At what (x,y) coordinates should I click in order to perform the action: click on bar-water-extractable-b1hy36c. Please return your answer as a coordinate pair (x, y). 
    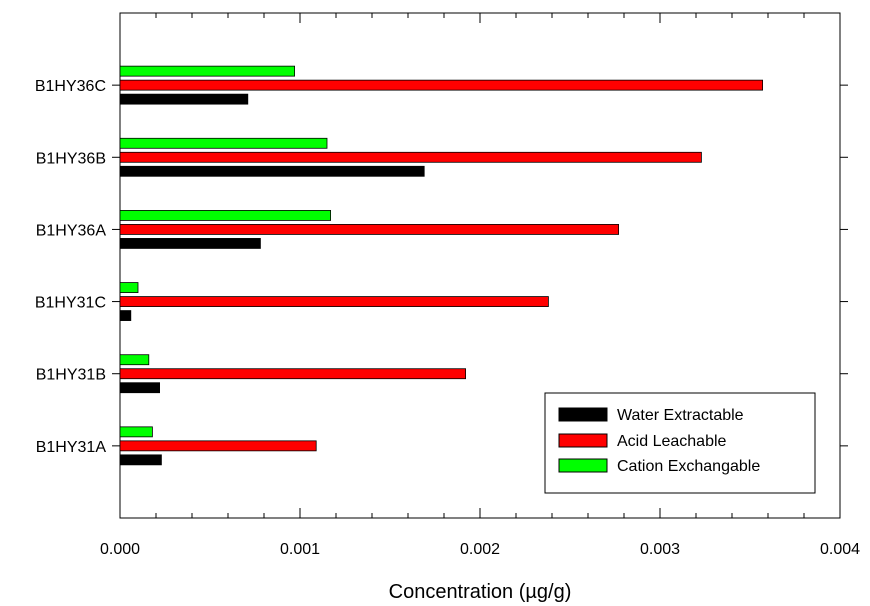
    Looking at the image, I should click on (184, 99).